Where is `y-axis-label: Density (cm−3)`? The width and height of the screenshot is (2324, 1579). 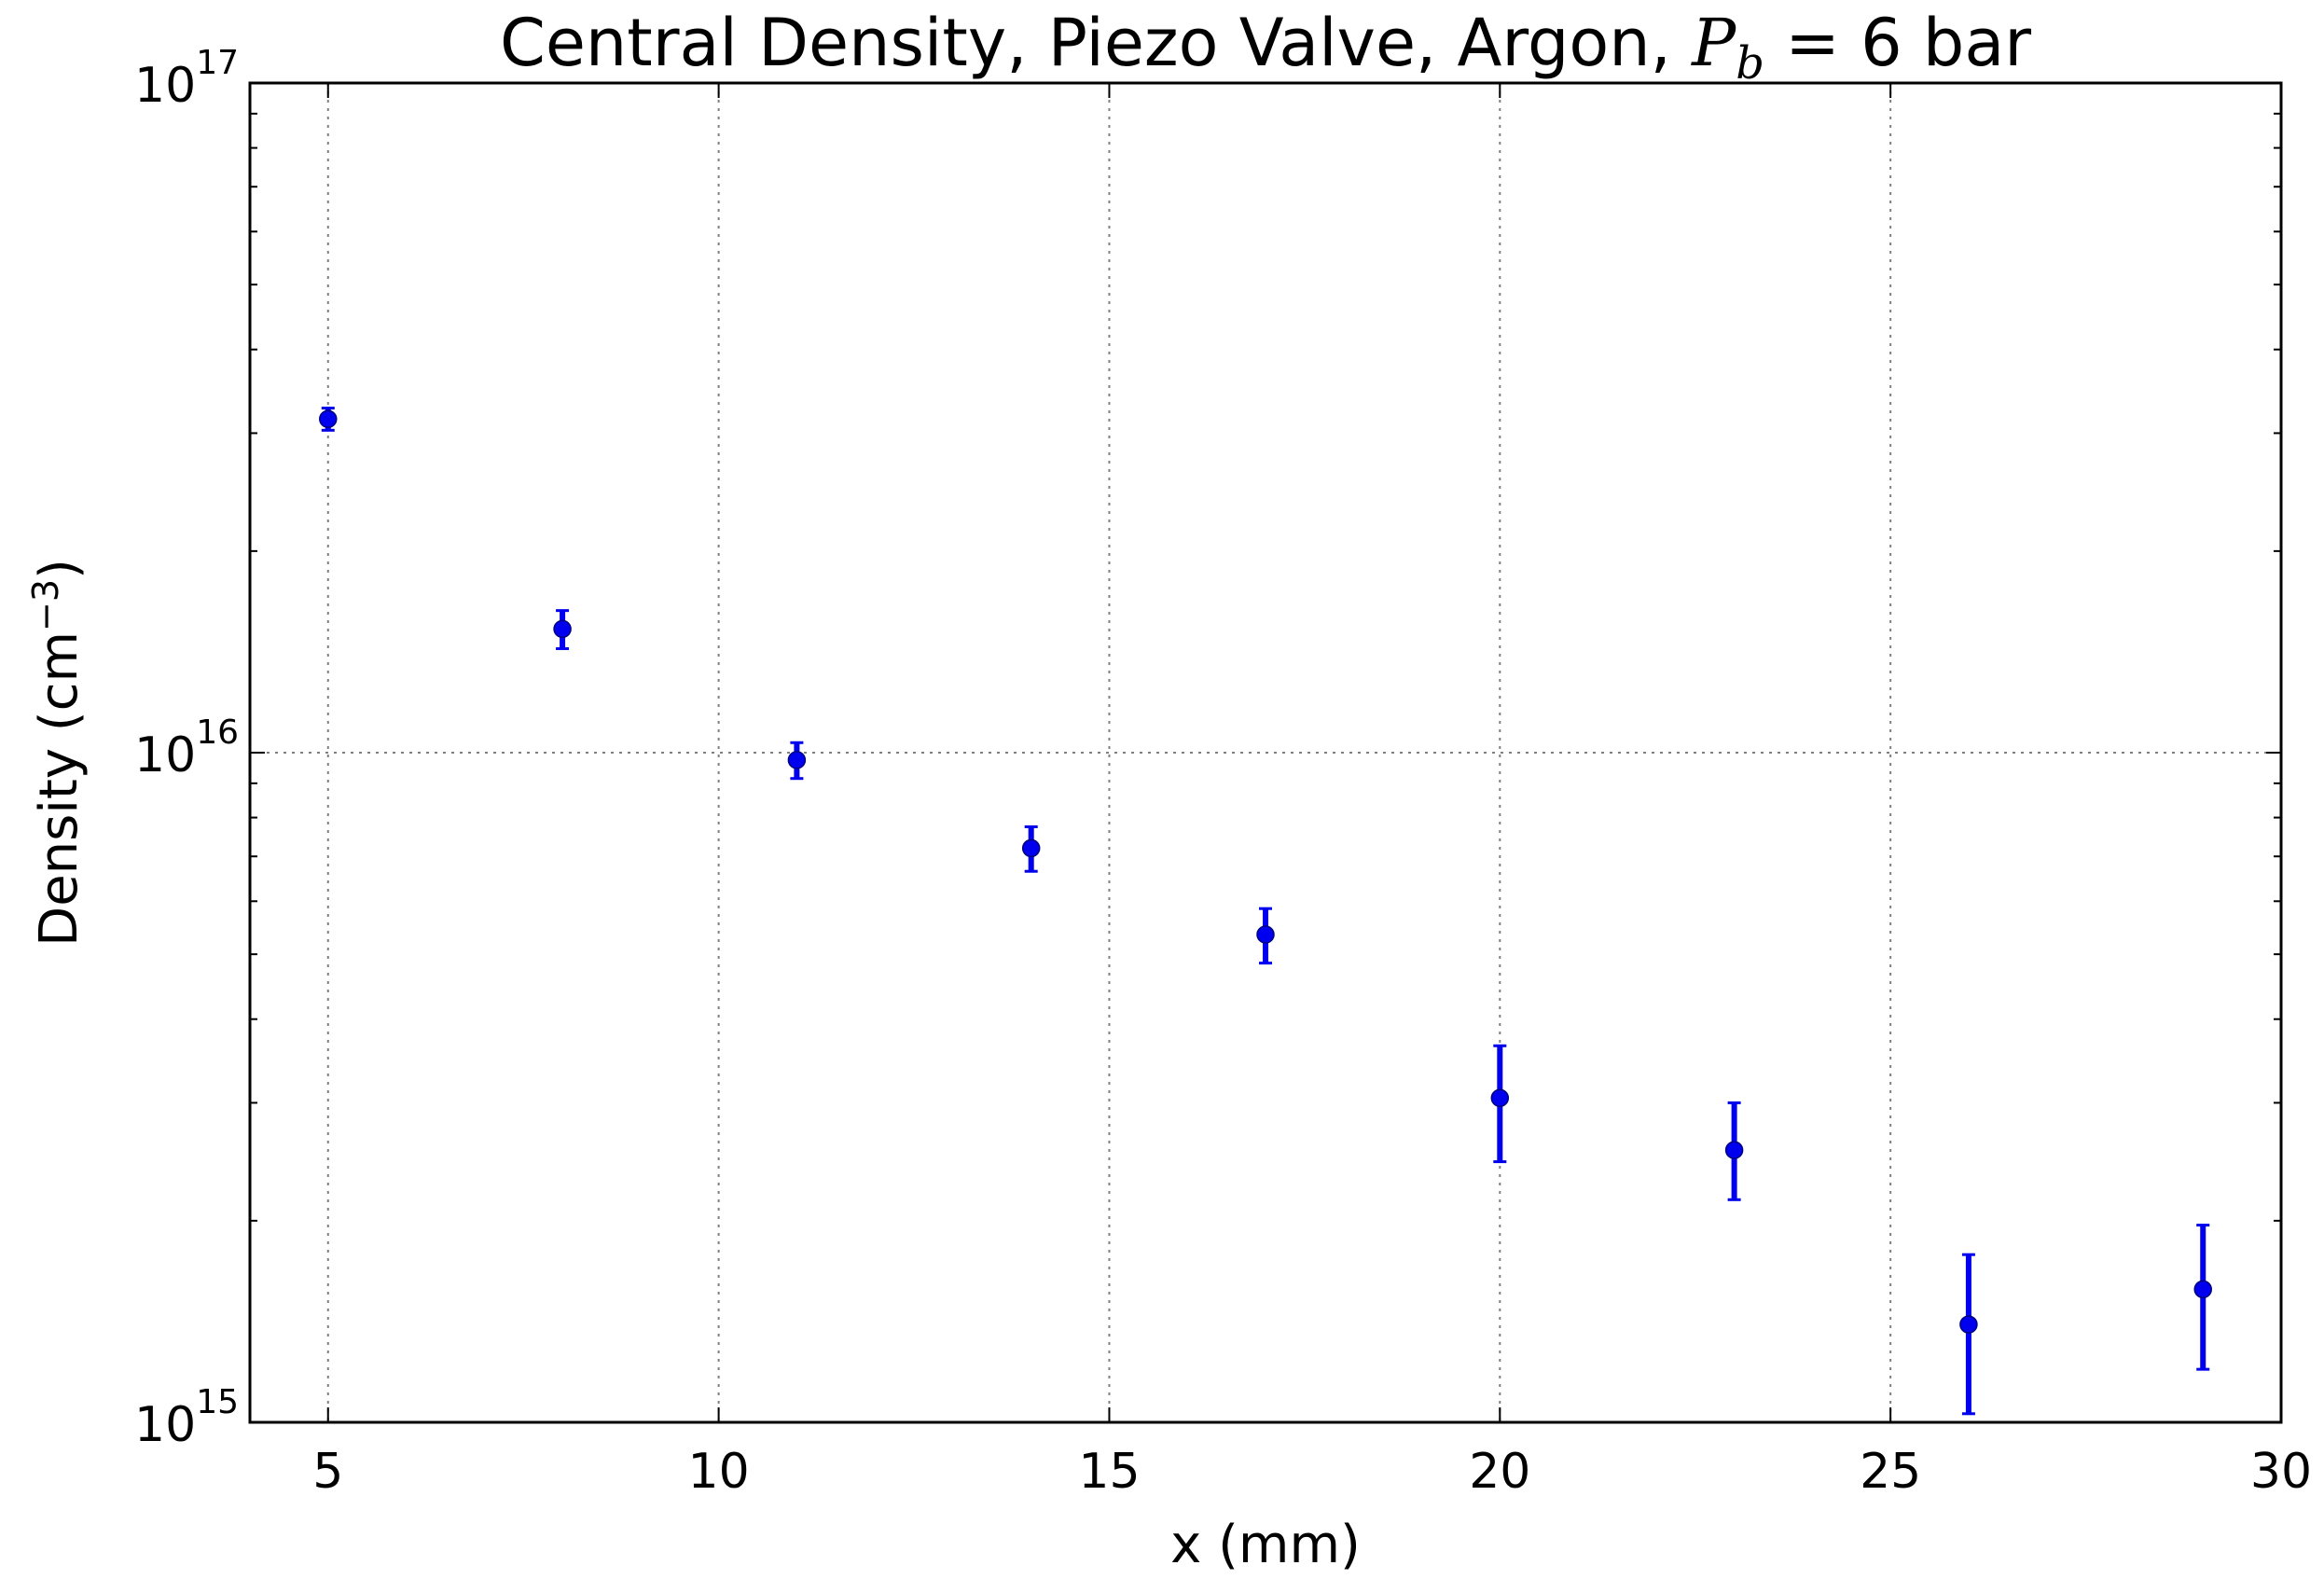
y-axis-label: Density (cm−3) is located at coordinates (57, 753).